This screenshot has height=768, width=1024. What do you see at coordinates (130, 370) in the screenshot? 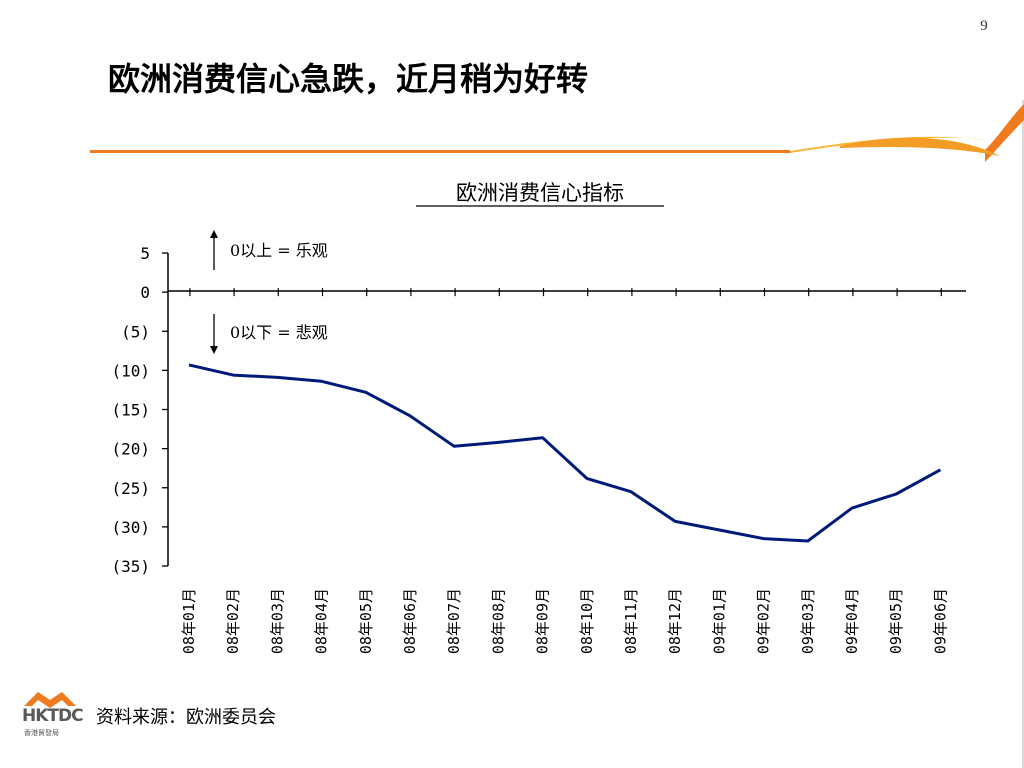
I see `y-tick-label: (10)` at bounding box center [130, 370].